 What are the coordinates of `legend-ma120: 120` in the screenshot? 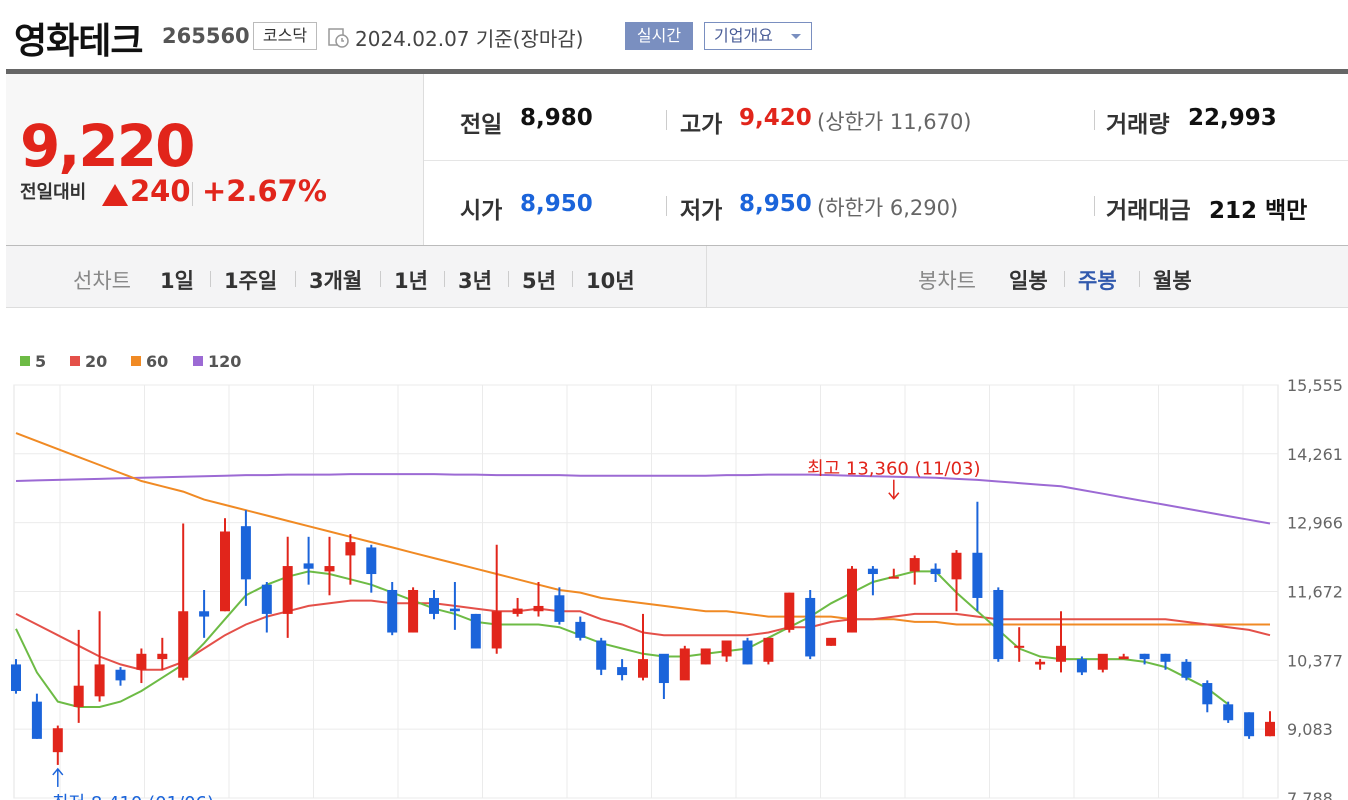 It's located at (217, 361).